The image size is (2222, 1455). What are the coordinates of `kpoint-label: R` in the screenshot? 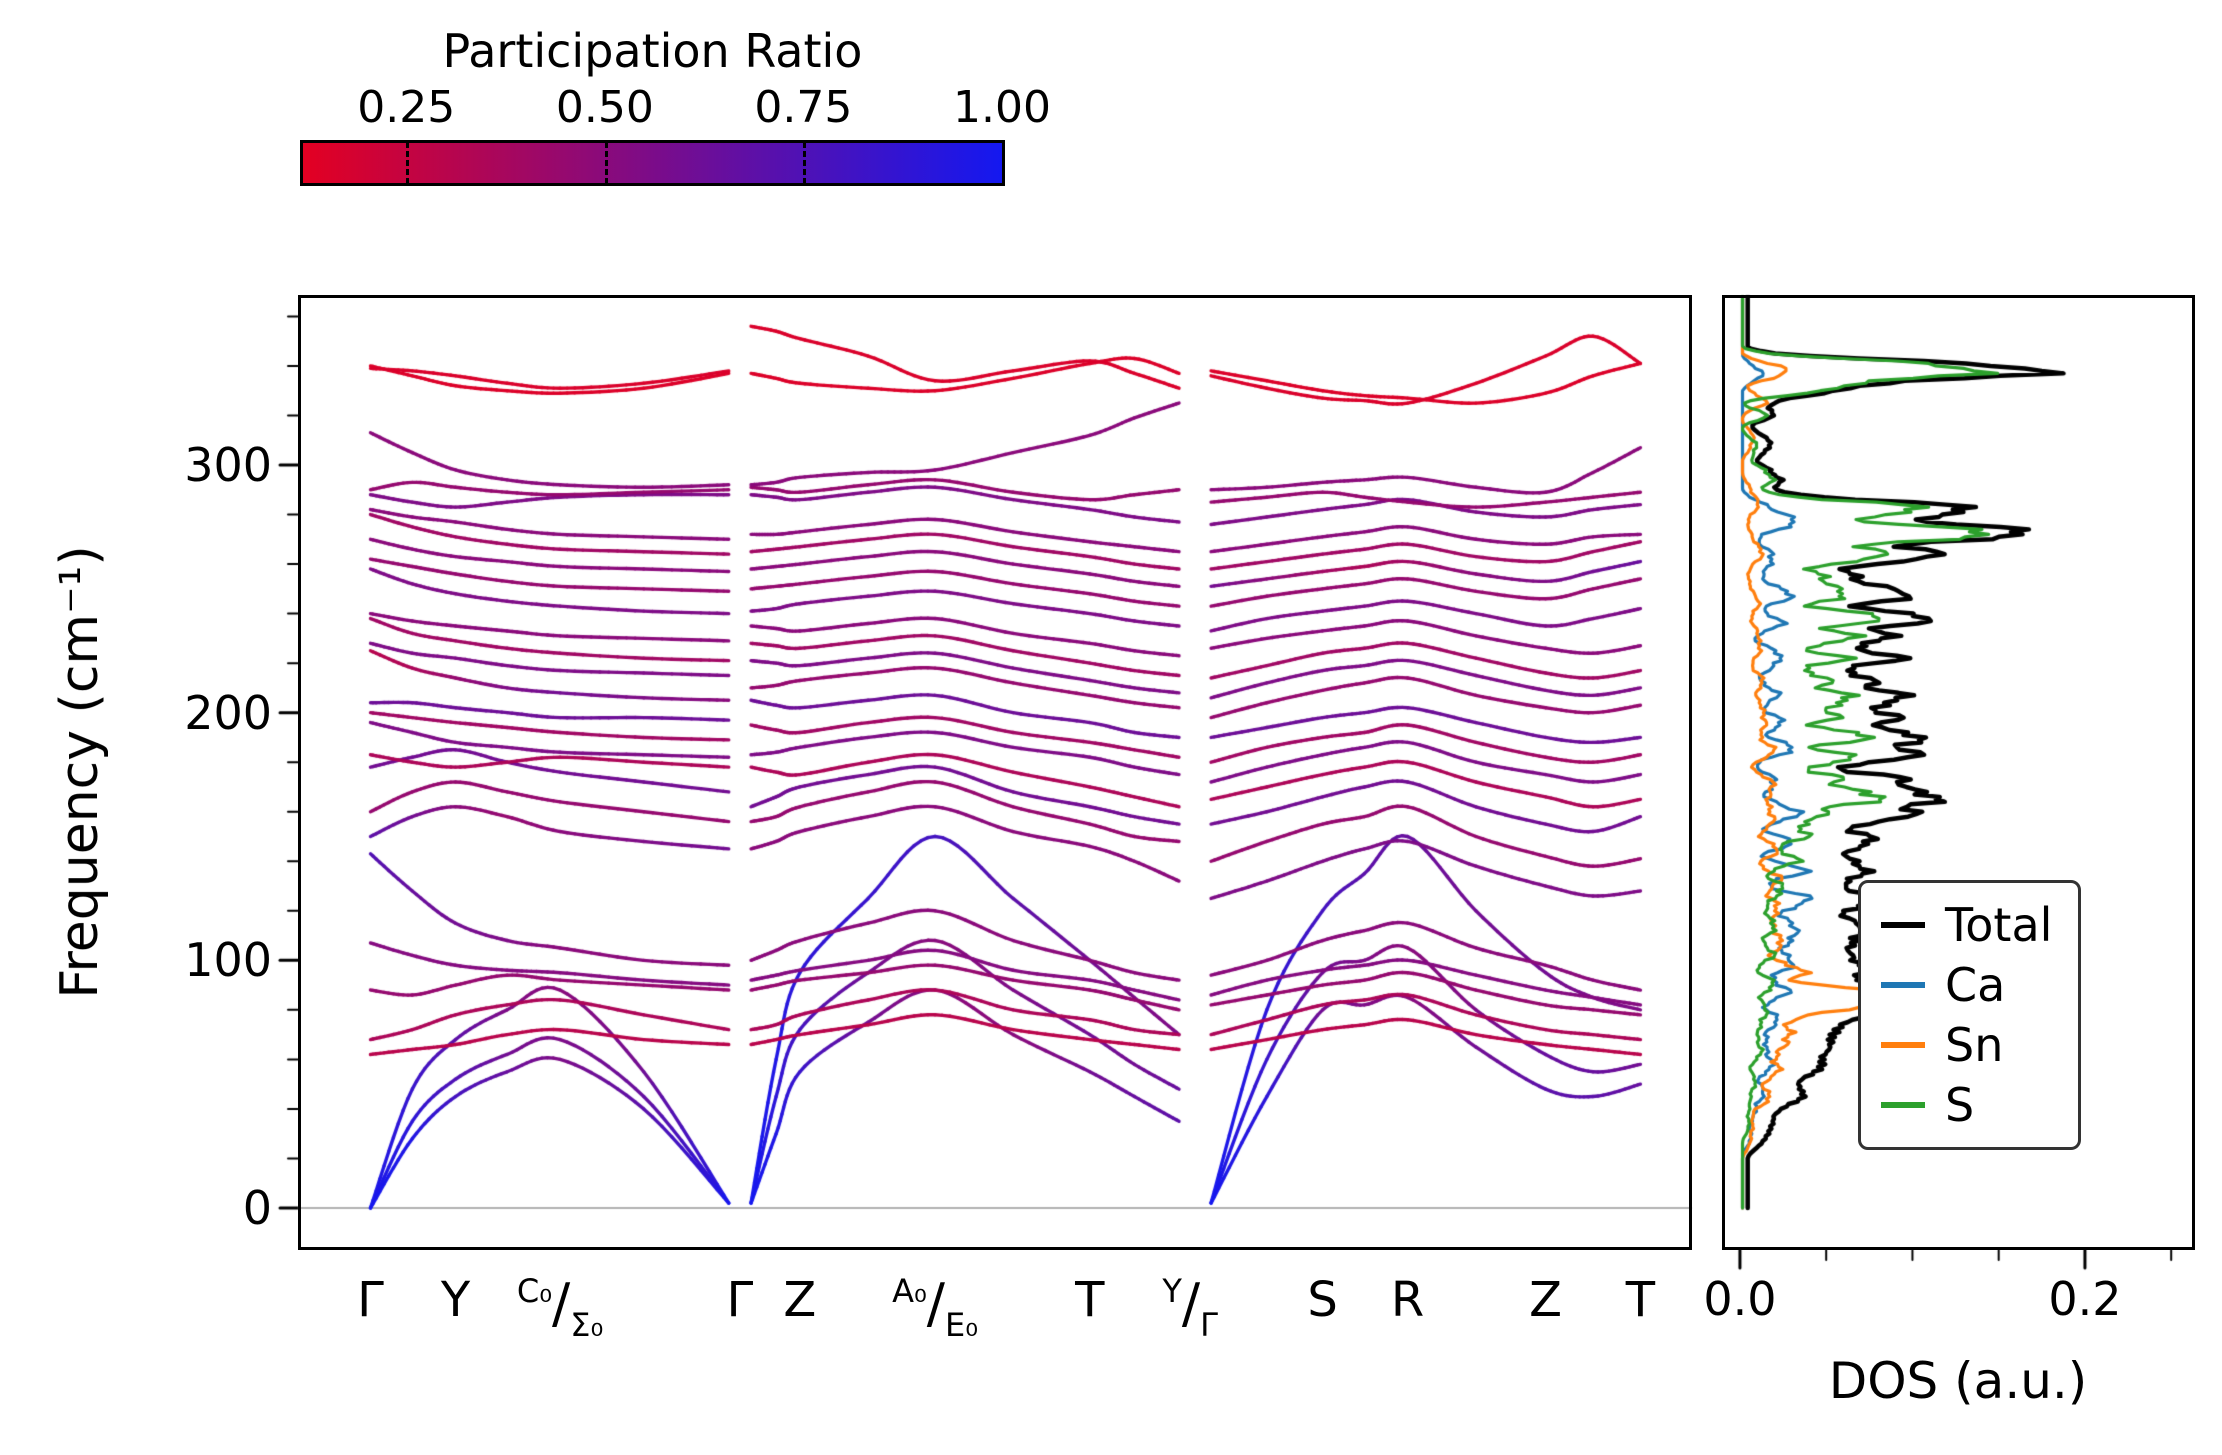 It's located at (1407, 1300).